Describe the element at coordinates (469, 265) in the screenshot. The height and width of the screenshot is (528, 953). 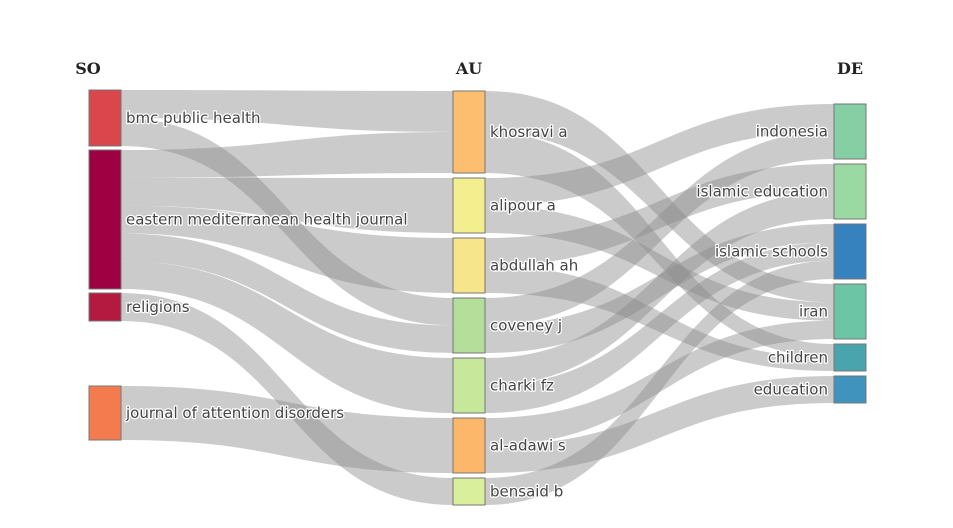
I see `node-abdullah` at that location.